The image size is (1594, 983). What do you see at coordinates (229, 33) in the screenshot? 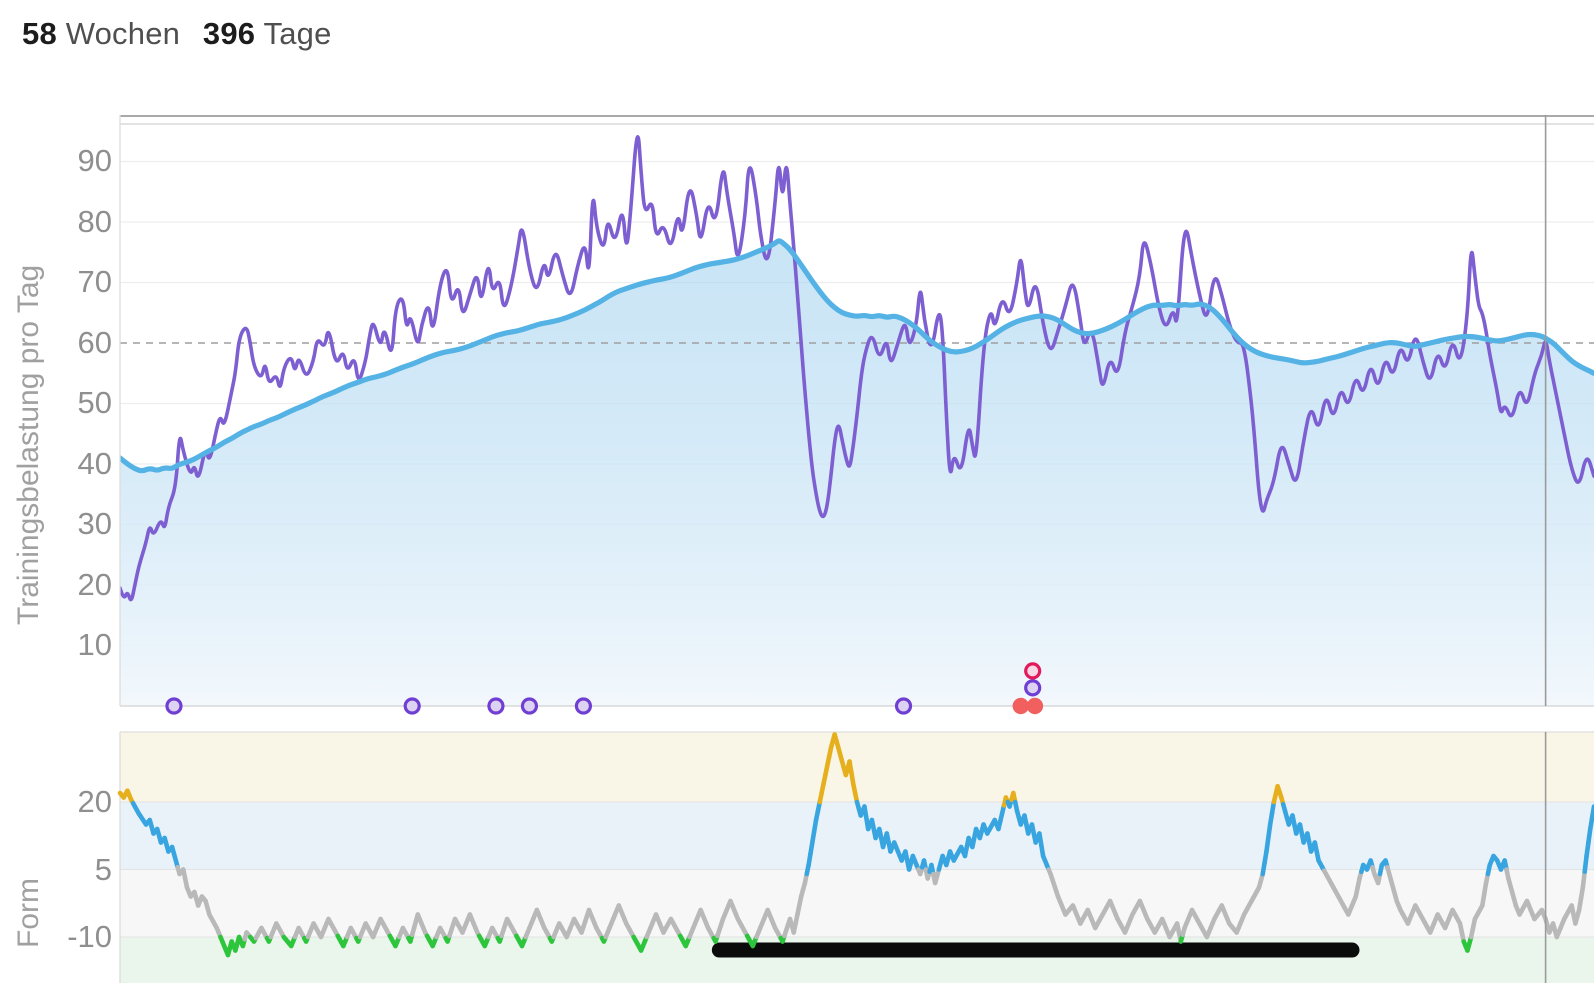
I see `days-value: 396` at bounding box center [229, 33].